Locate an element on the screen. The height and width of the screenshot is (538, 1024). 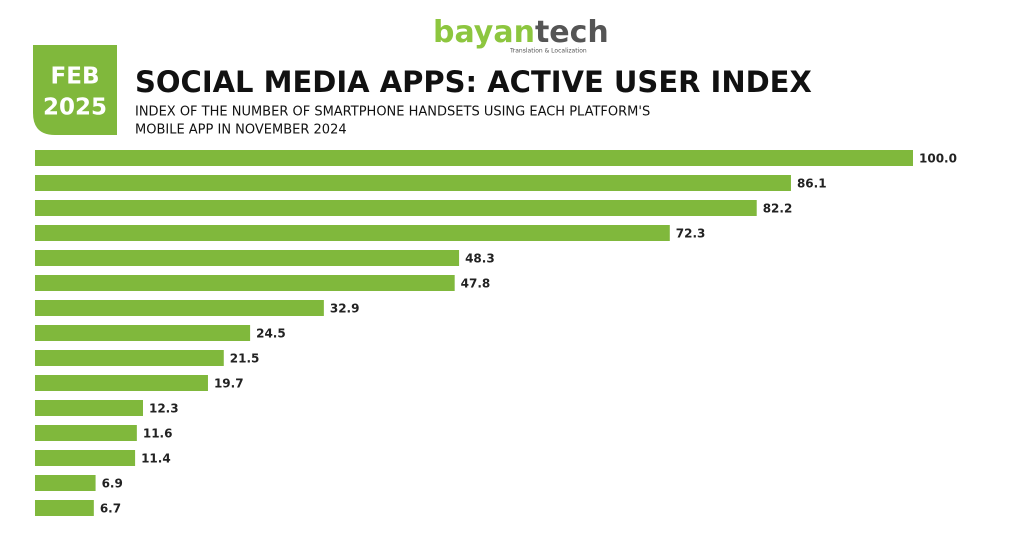
brand-tagline: Translation & Localization is located at coordinates (548, 51).